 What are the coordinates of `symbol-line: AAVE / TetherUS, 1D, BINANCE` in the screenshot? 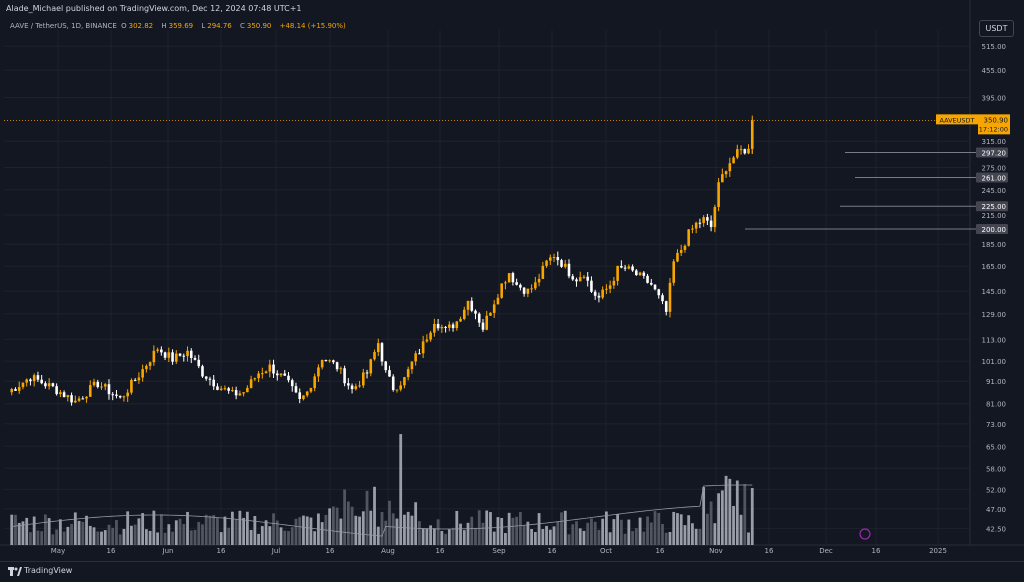 It's located at (63, 26).